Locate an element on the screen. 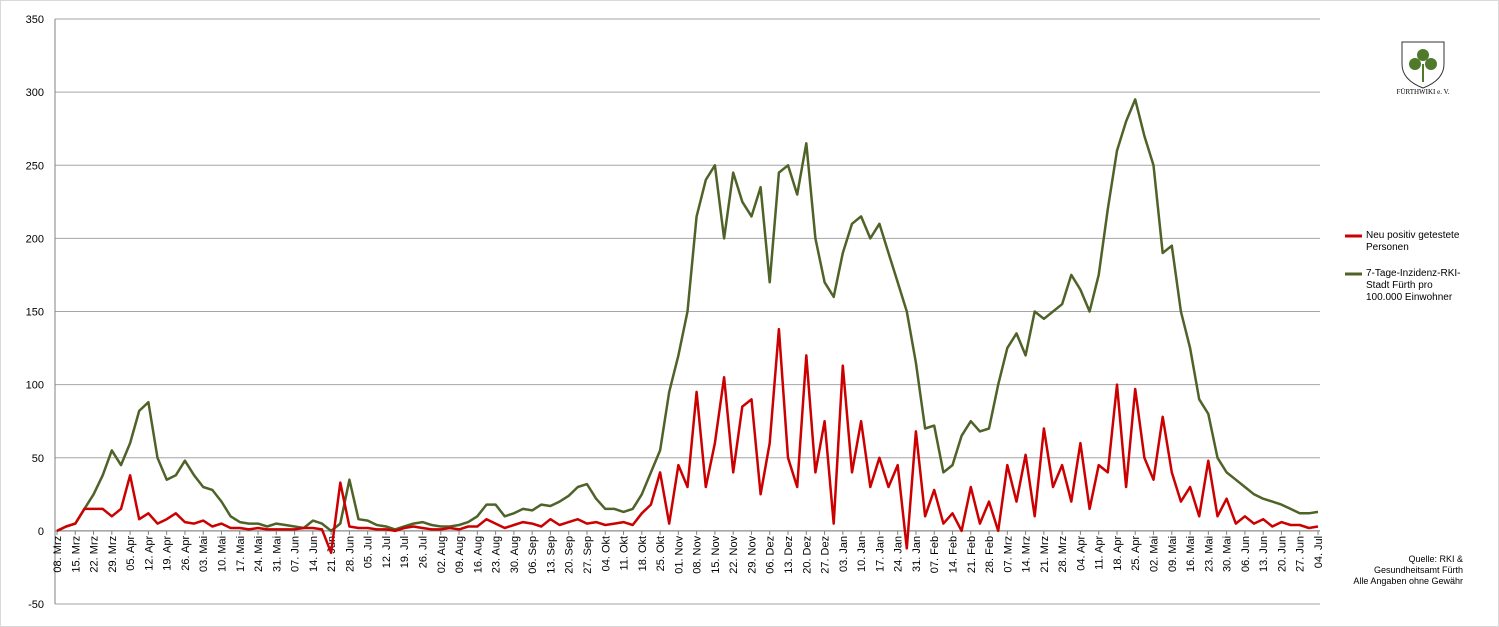 The height and width of the screenshot is (627, 1499). x-tick-label: 12. Apr is located at coordinates (149, 553).